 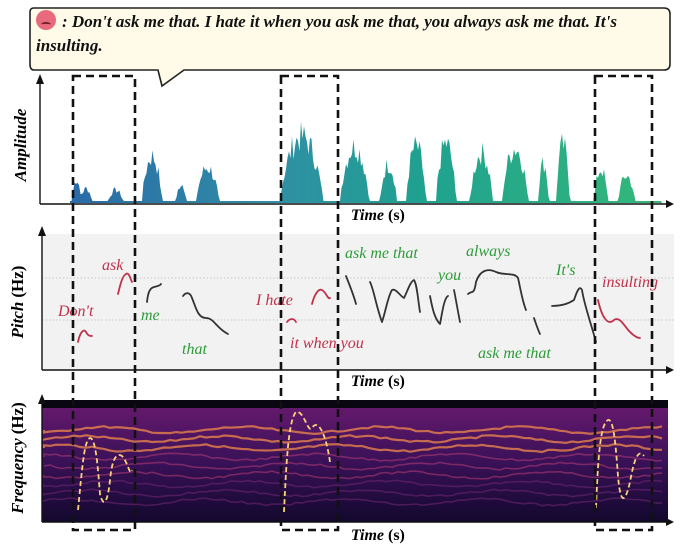 I want to click on word-label: It's, so click(x=565, y=270).